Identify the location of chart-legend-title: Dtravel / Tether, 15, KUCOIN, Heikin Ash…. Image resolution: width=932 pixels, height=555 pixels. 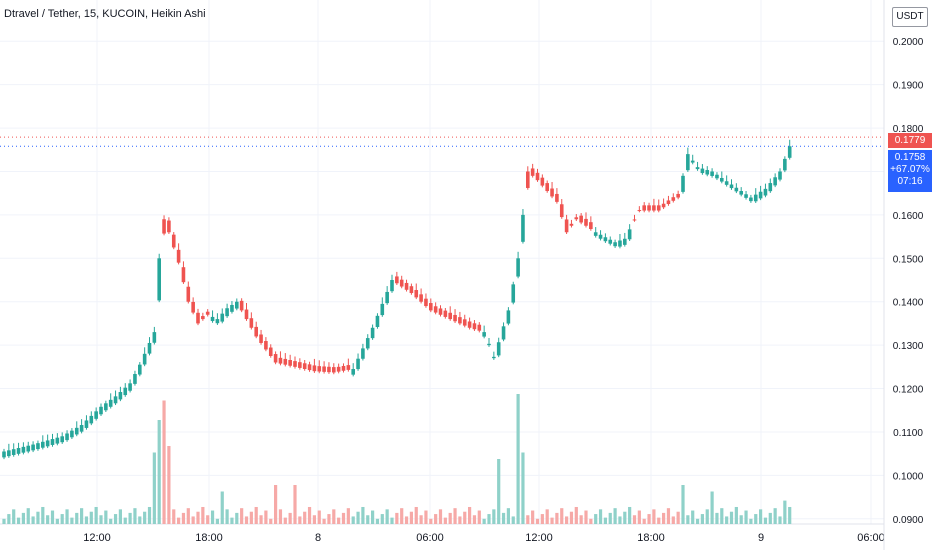
(105, 14).